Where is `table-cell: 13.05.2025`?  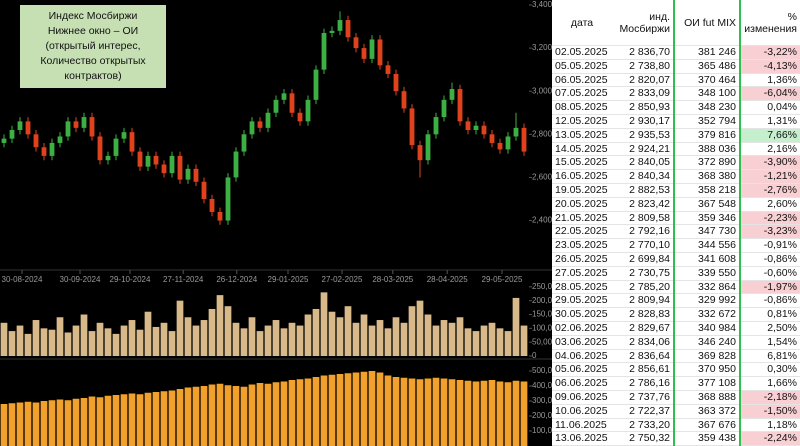 table-cell: 13.05.2025 is located at coordinates (582, 135).